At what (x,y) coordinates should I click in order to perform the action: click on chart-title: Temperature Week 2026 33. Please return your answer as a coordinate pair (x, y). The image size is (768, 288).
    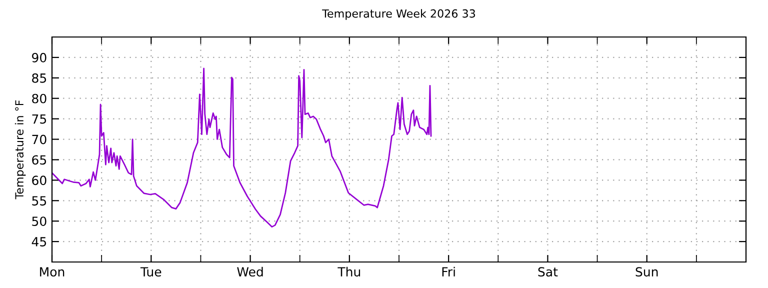
    Looking at the image, I should click on (399, 14).